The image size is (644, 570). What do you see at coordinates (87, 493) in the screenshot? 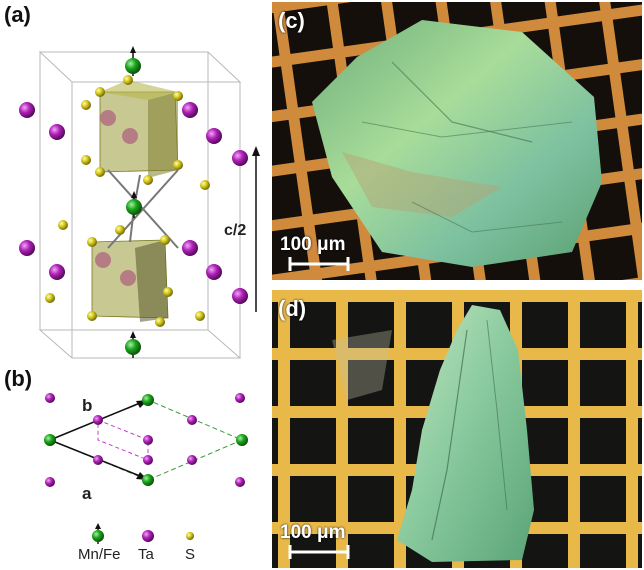
I see `axis-a-label: a` at bounding box center [87, 493].